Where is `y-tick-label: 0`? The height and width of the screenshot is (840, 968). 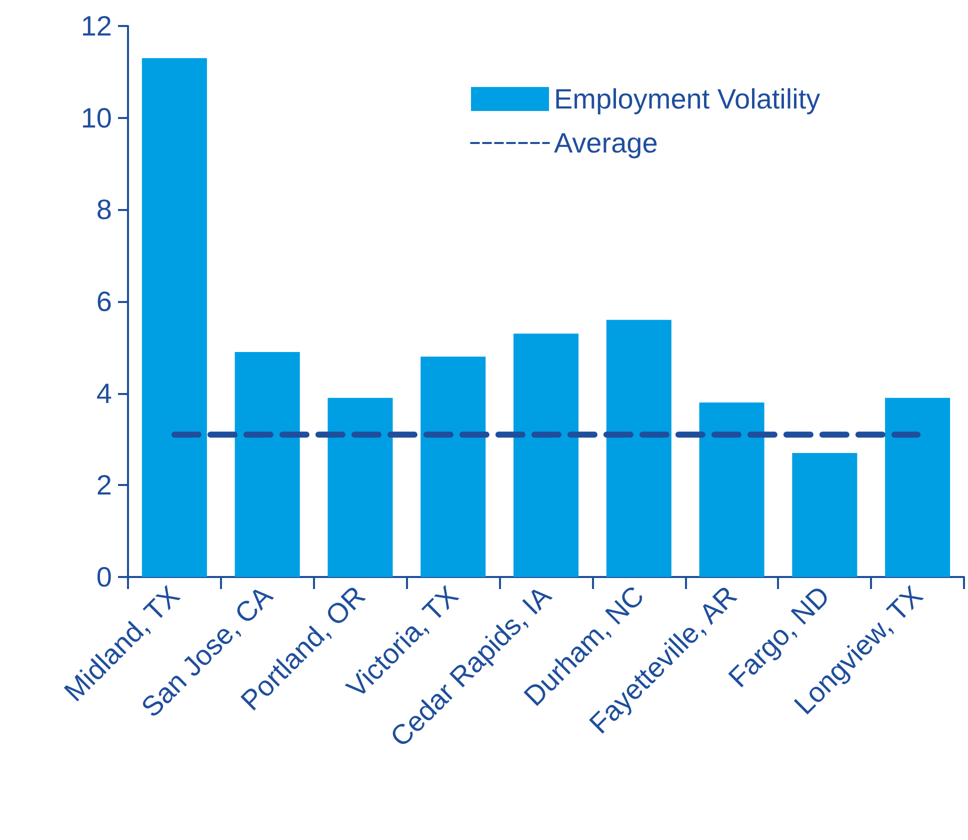
y-tick-label: 0 is located at coordinates (104, 577).